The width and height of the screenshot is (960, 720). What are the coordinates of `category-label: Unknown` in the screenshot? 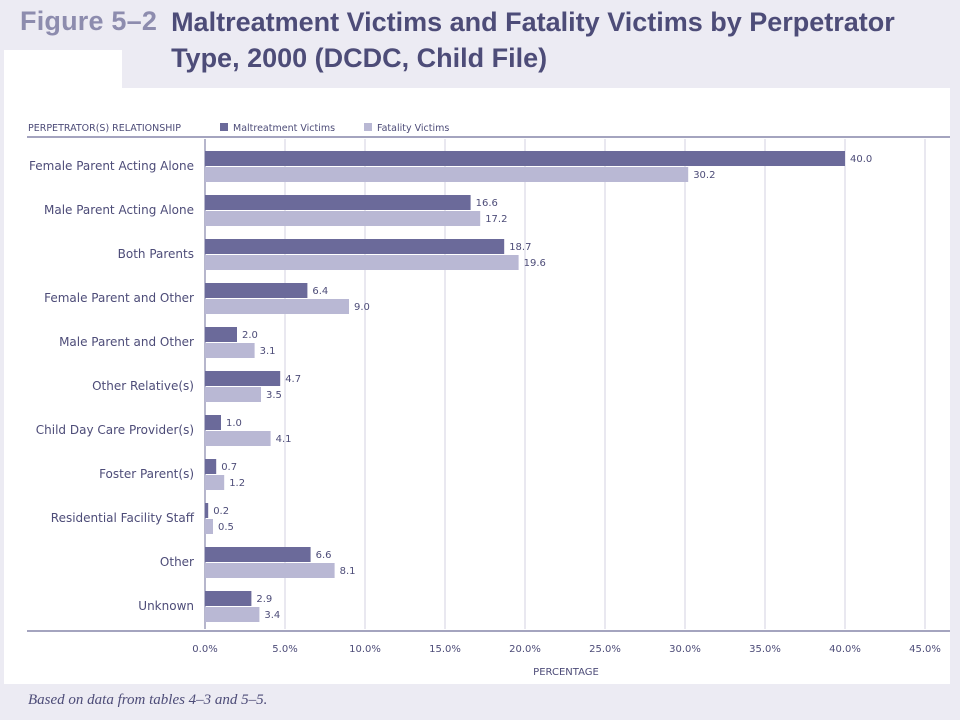 It's located at (166, 606).